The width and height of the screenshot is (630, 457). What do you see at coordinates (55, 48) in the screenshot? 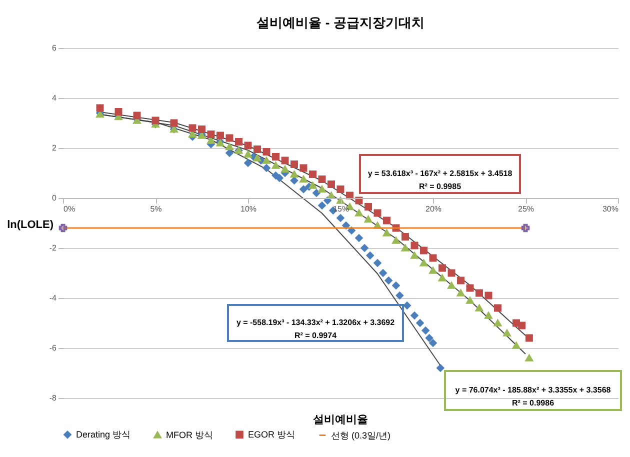
I see `y-tick-label: 6` at bounding box center [55, 48].